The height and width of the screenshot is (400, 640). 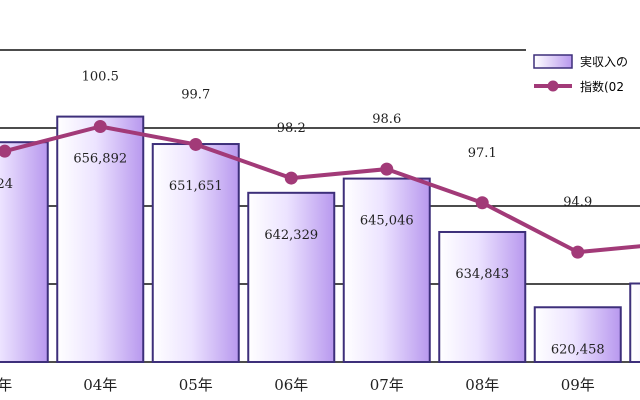 What do you see at coordinates (482, 153) in the screenshot?
I see `line-value-label: 97.1` at bounding box center [482, 153].